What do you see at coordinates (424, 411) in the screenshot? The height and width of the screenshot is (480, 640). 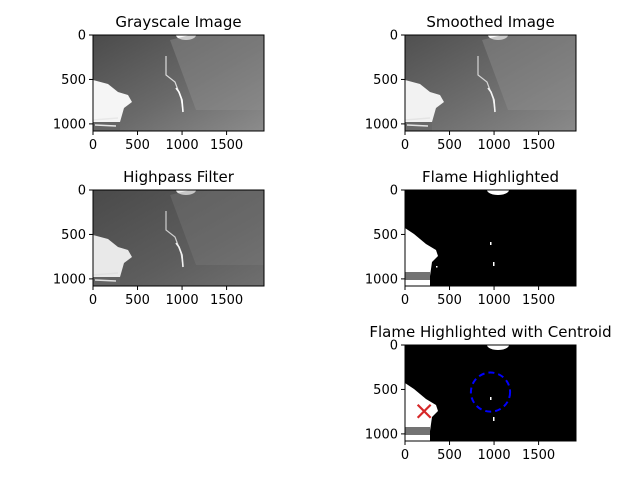 I see `centroid-marker` at bounding box center [424, 411].